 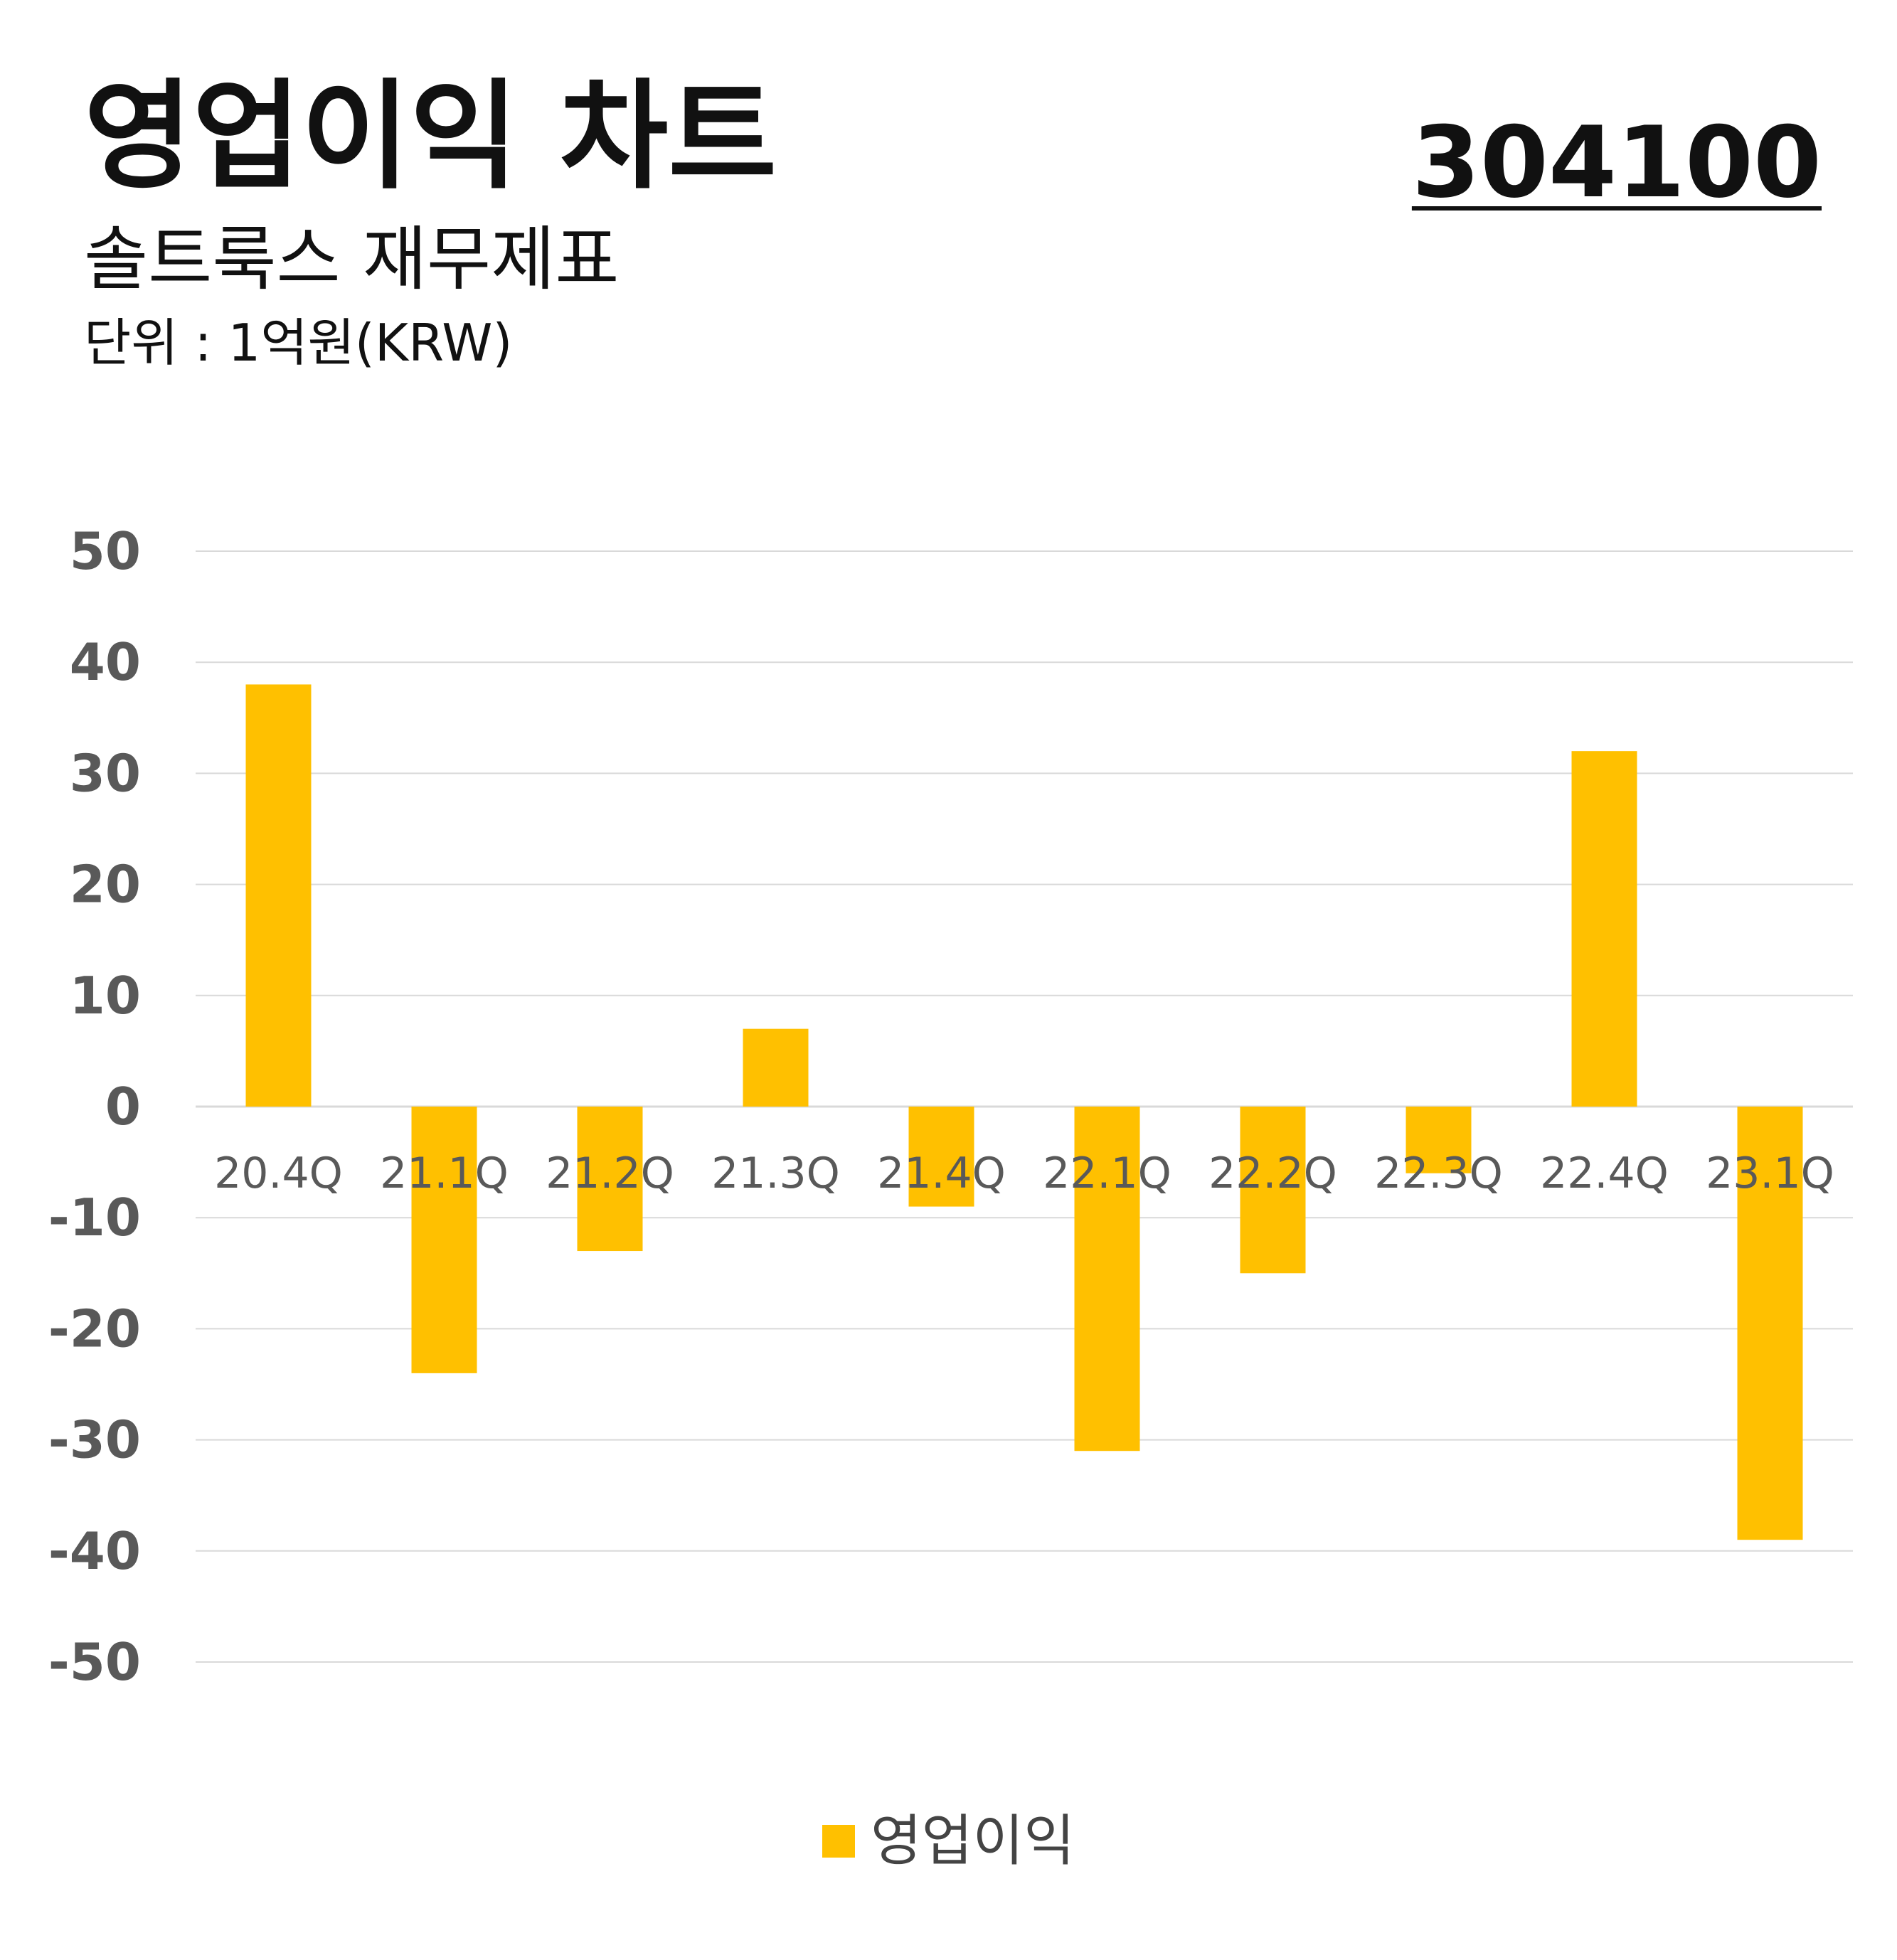 I want to click on legend: 영업이익, so click(x=948, y=1841).